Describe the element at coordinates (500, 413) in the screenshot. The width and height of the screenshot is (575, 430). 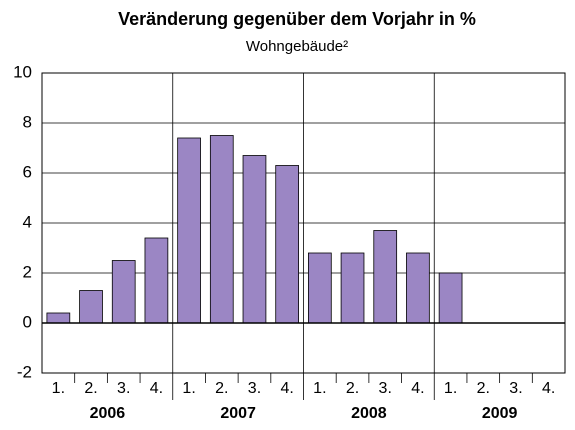
I see `group-label: 2009` at that location.